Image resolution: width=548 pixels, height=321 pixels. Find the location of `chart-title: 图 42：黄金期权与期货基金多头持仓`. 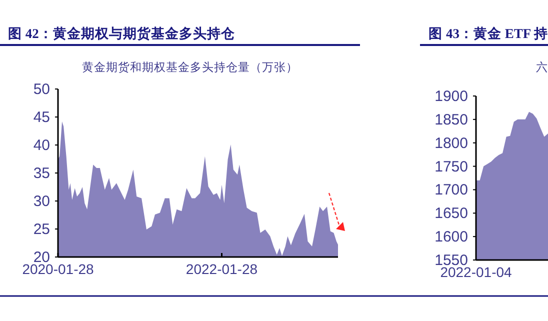

chart-title: 图 42：黄金期权与期货基金多头持仓 is located at coordinates (122, 33).